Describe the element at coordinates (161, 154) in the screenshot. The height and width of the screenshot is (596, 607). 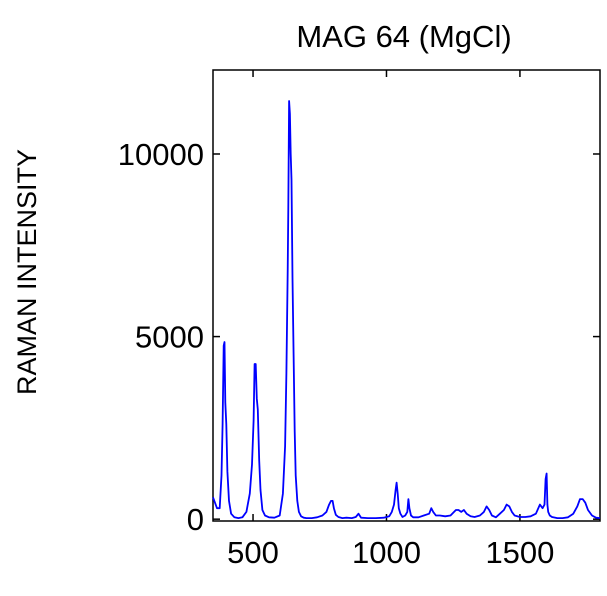
I see `y-tick-label: 10000` at that location.